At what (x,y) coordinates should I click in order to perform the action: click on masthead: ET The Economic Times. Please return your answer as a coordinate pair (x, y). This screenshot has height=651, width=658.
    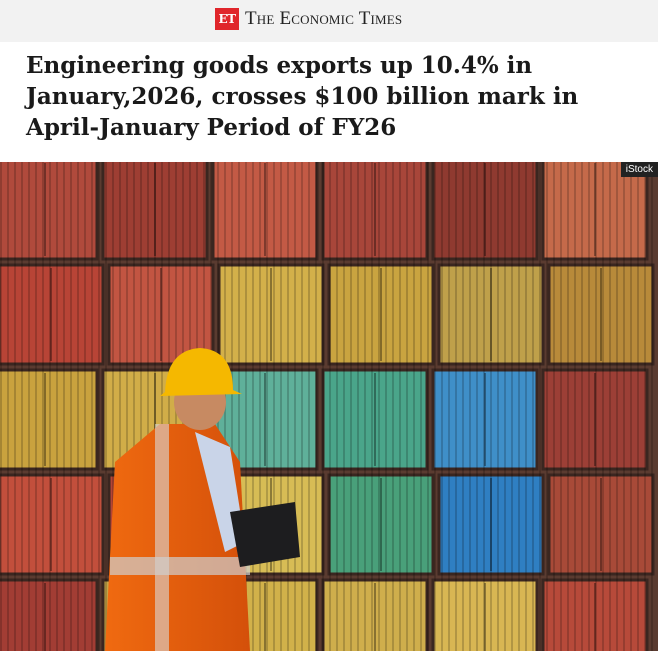
    Looking at the image, I should click on (329, 21).